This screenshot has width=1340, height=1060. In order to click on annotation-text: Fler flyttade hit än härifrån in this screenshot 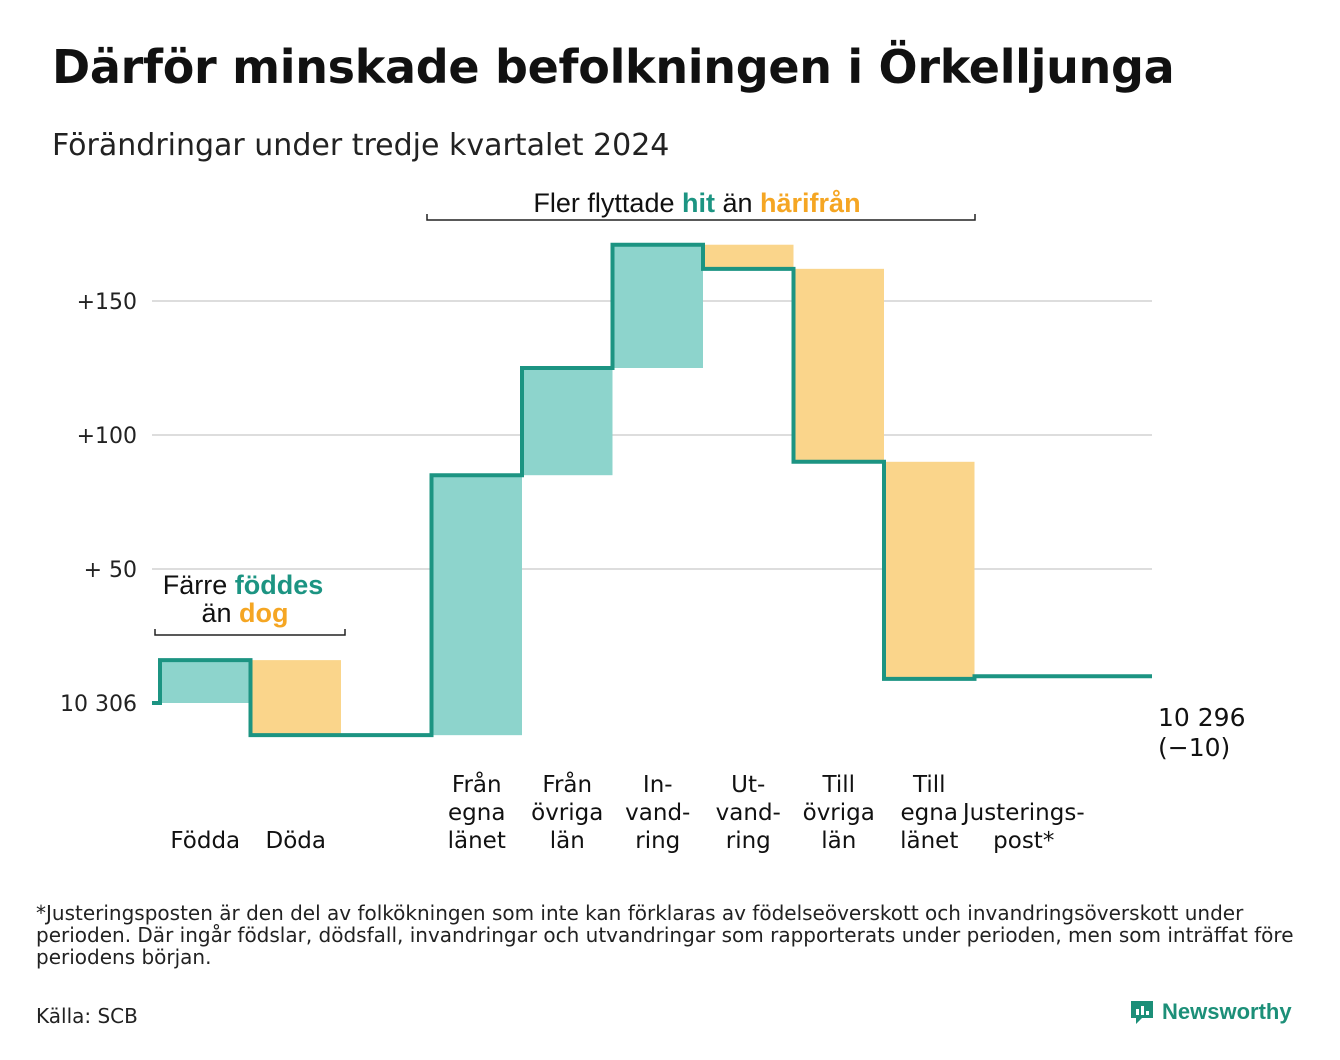, I will do `click(696, 203)`.